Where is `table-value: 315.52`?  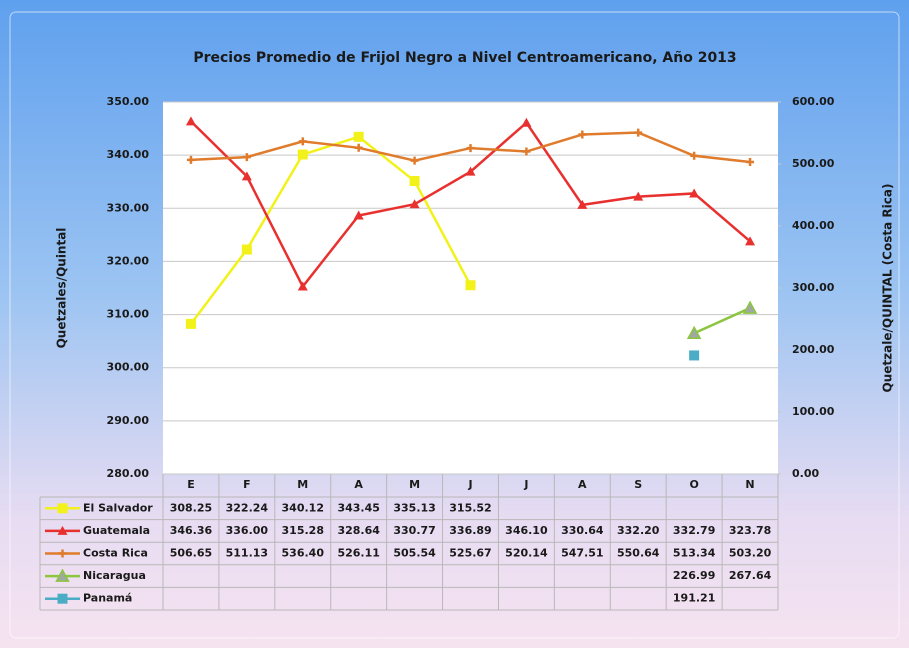
table-value: 315.52 is located at coordinates (470, 507).